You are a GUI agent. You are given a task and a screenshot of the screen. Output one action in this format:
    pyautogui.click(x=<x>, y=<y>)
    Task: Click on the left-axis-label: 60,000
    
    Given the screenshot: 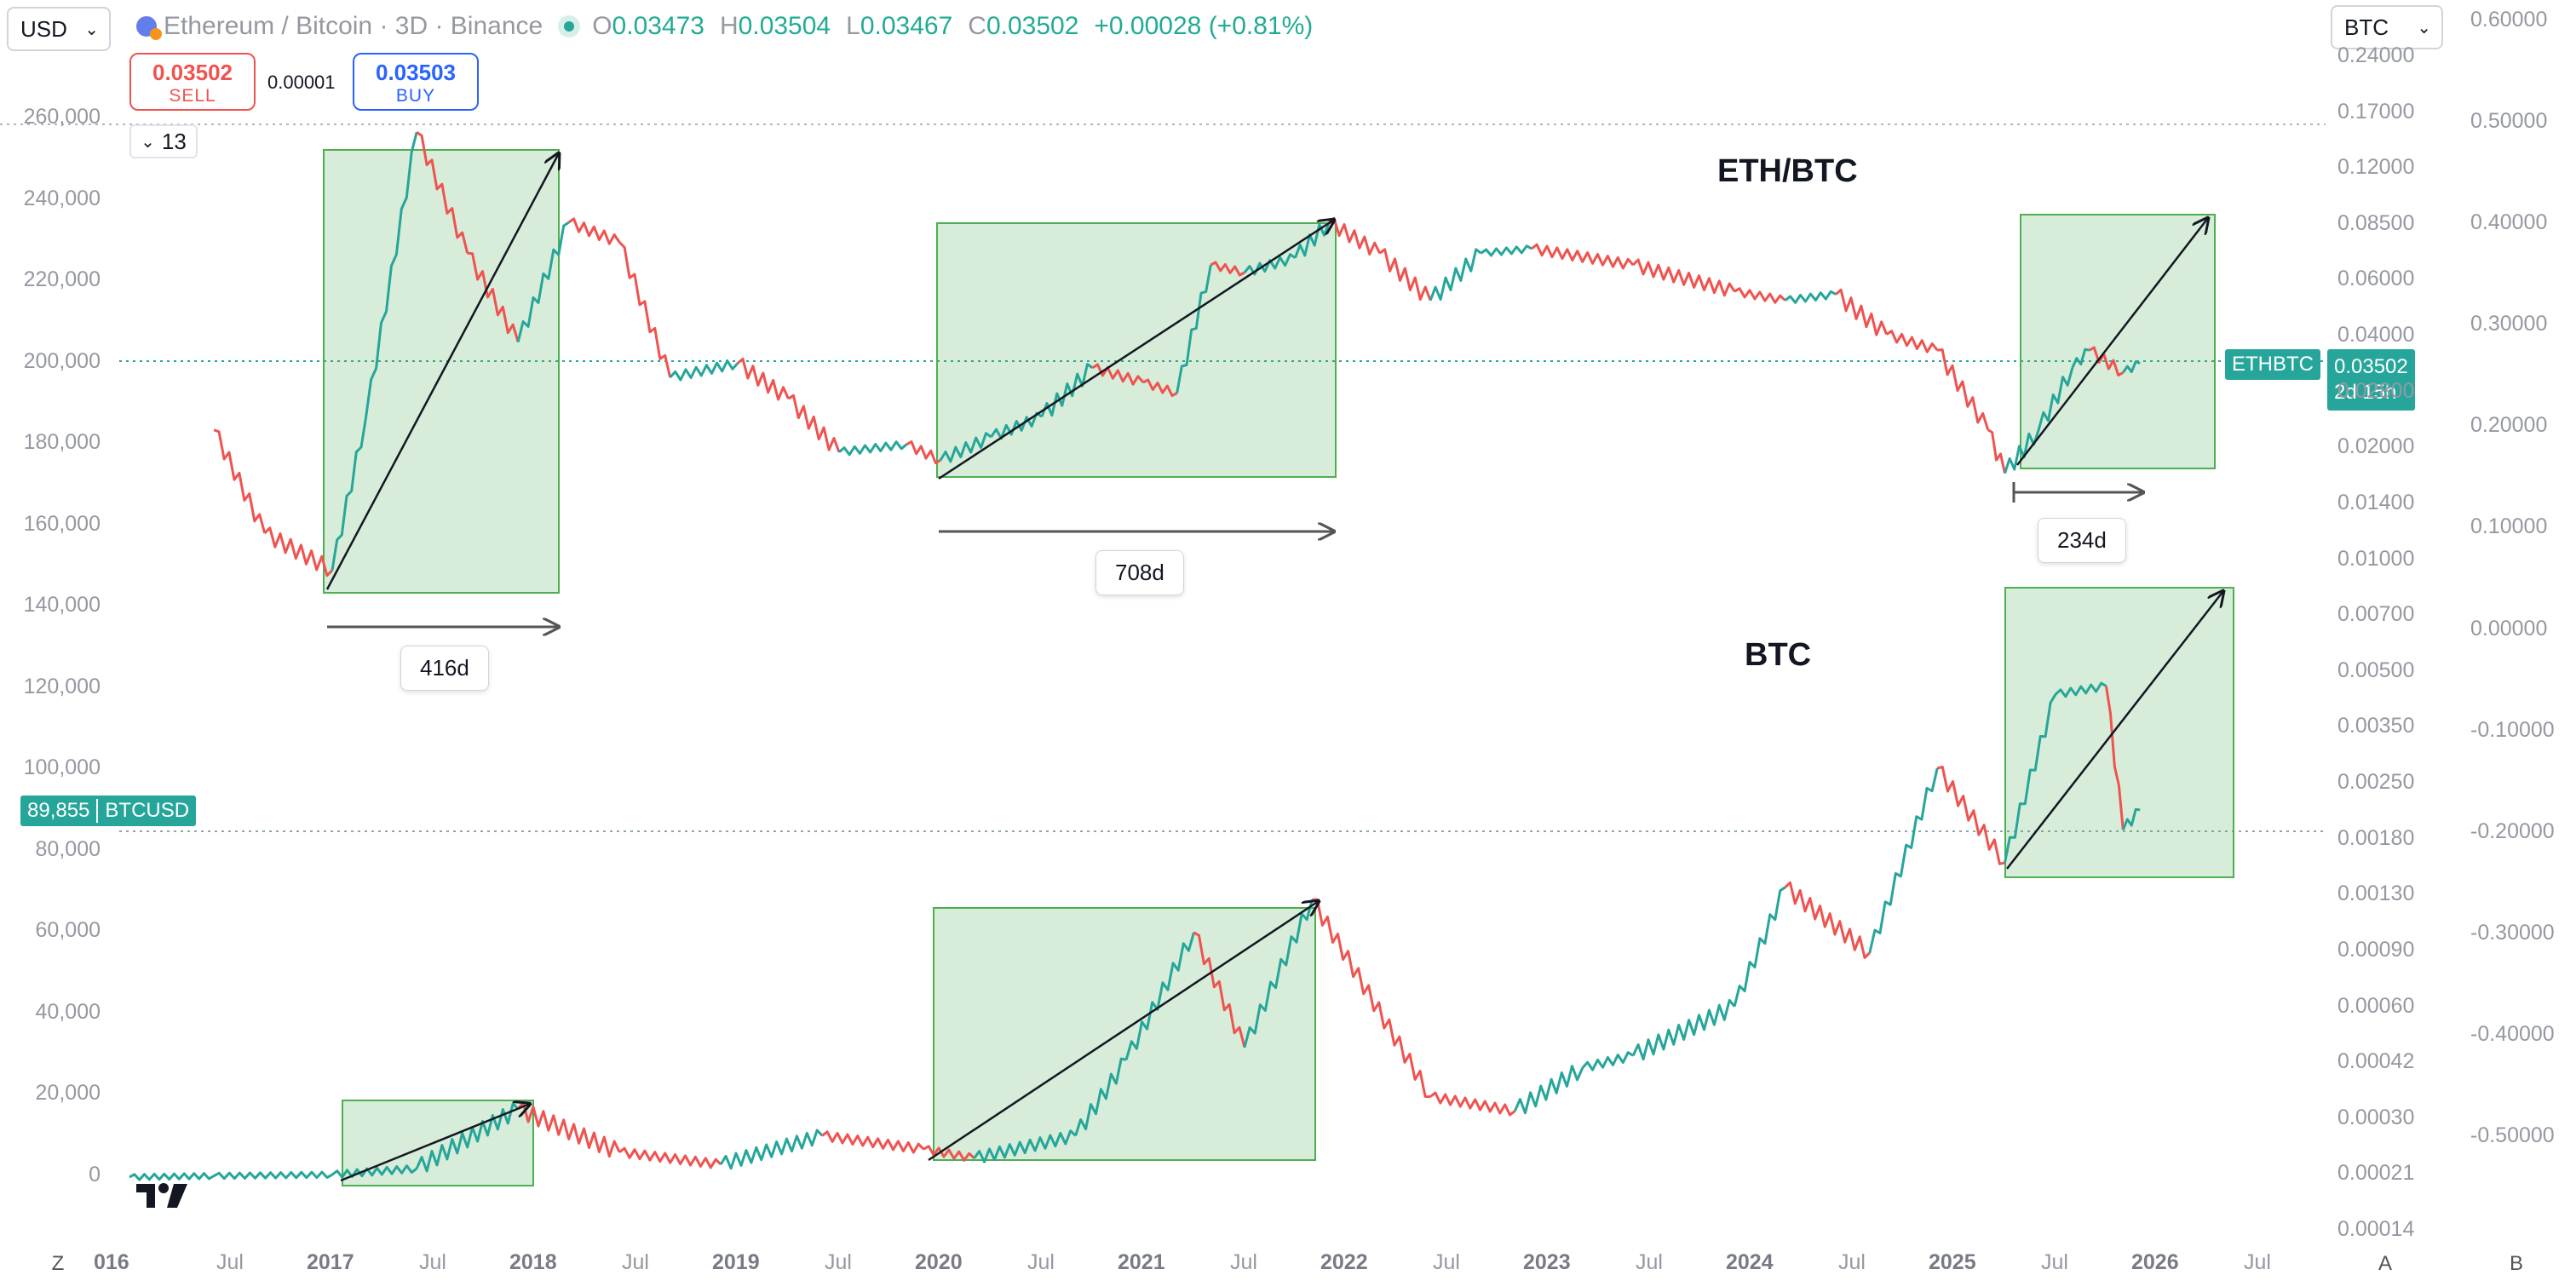 What is the action you would take?
    pyautogui.click(x=68, y=930)
    